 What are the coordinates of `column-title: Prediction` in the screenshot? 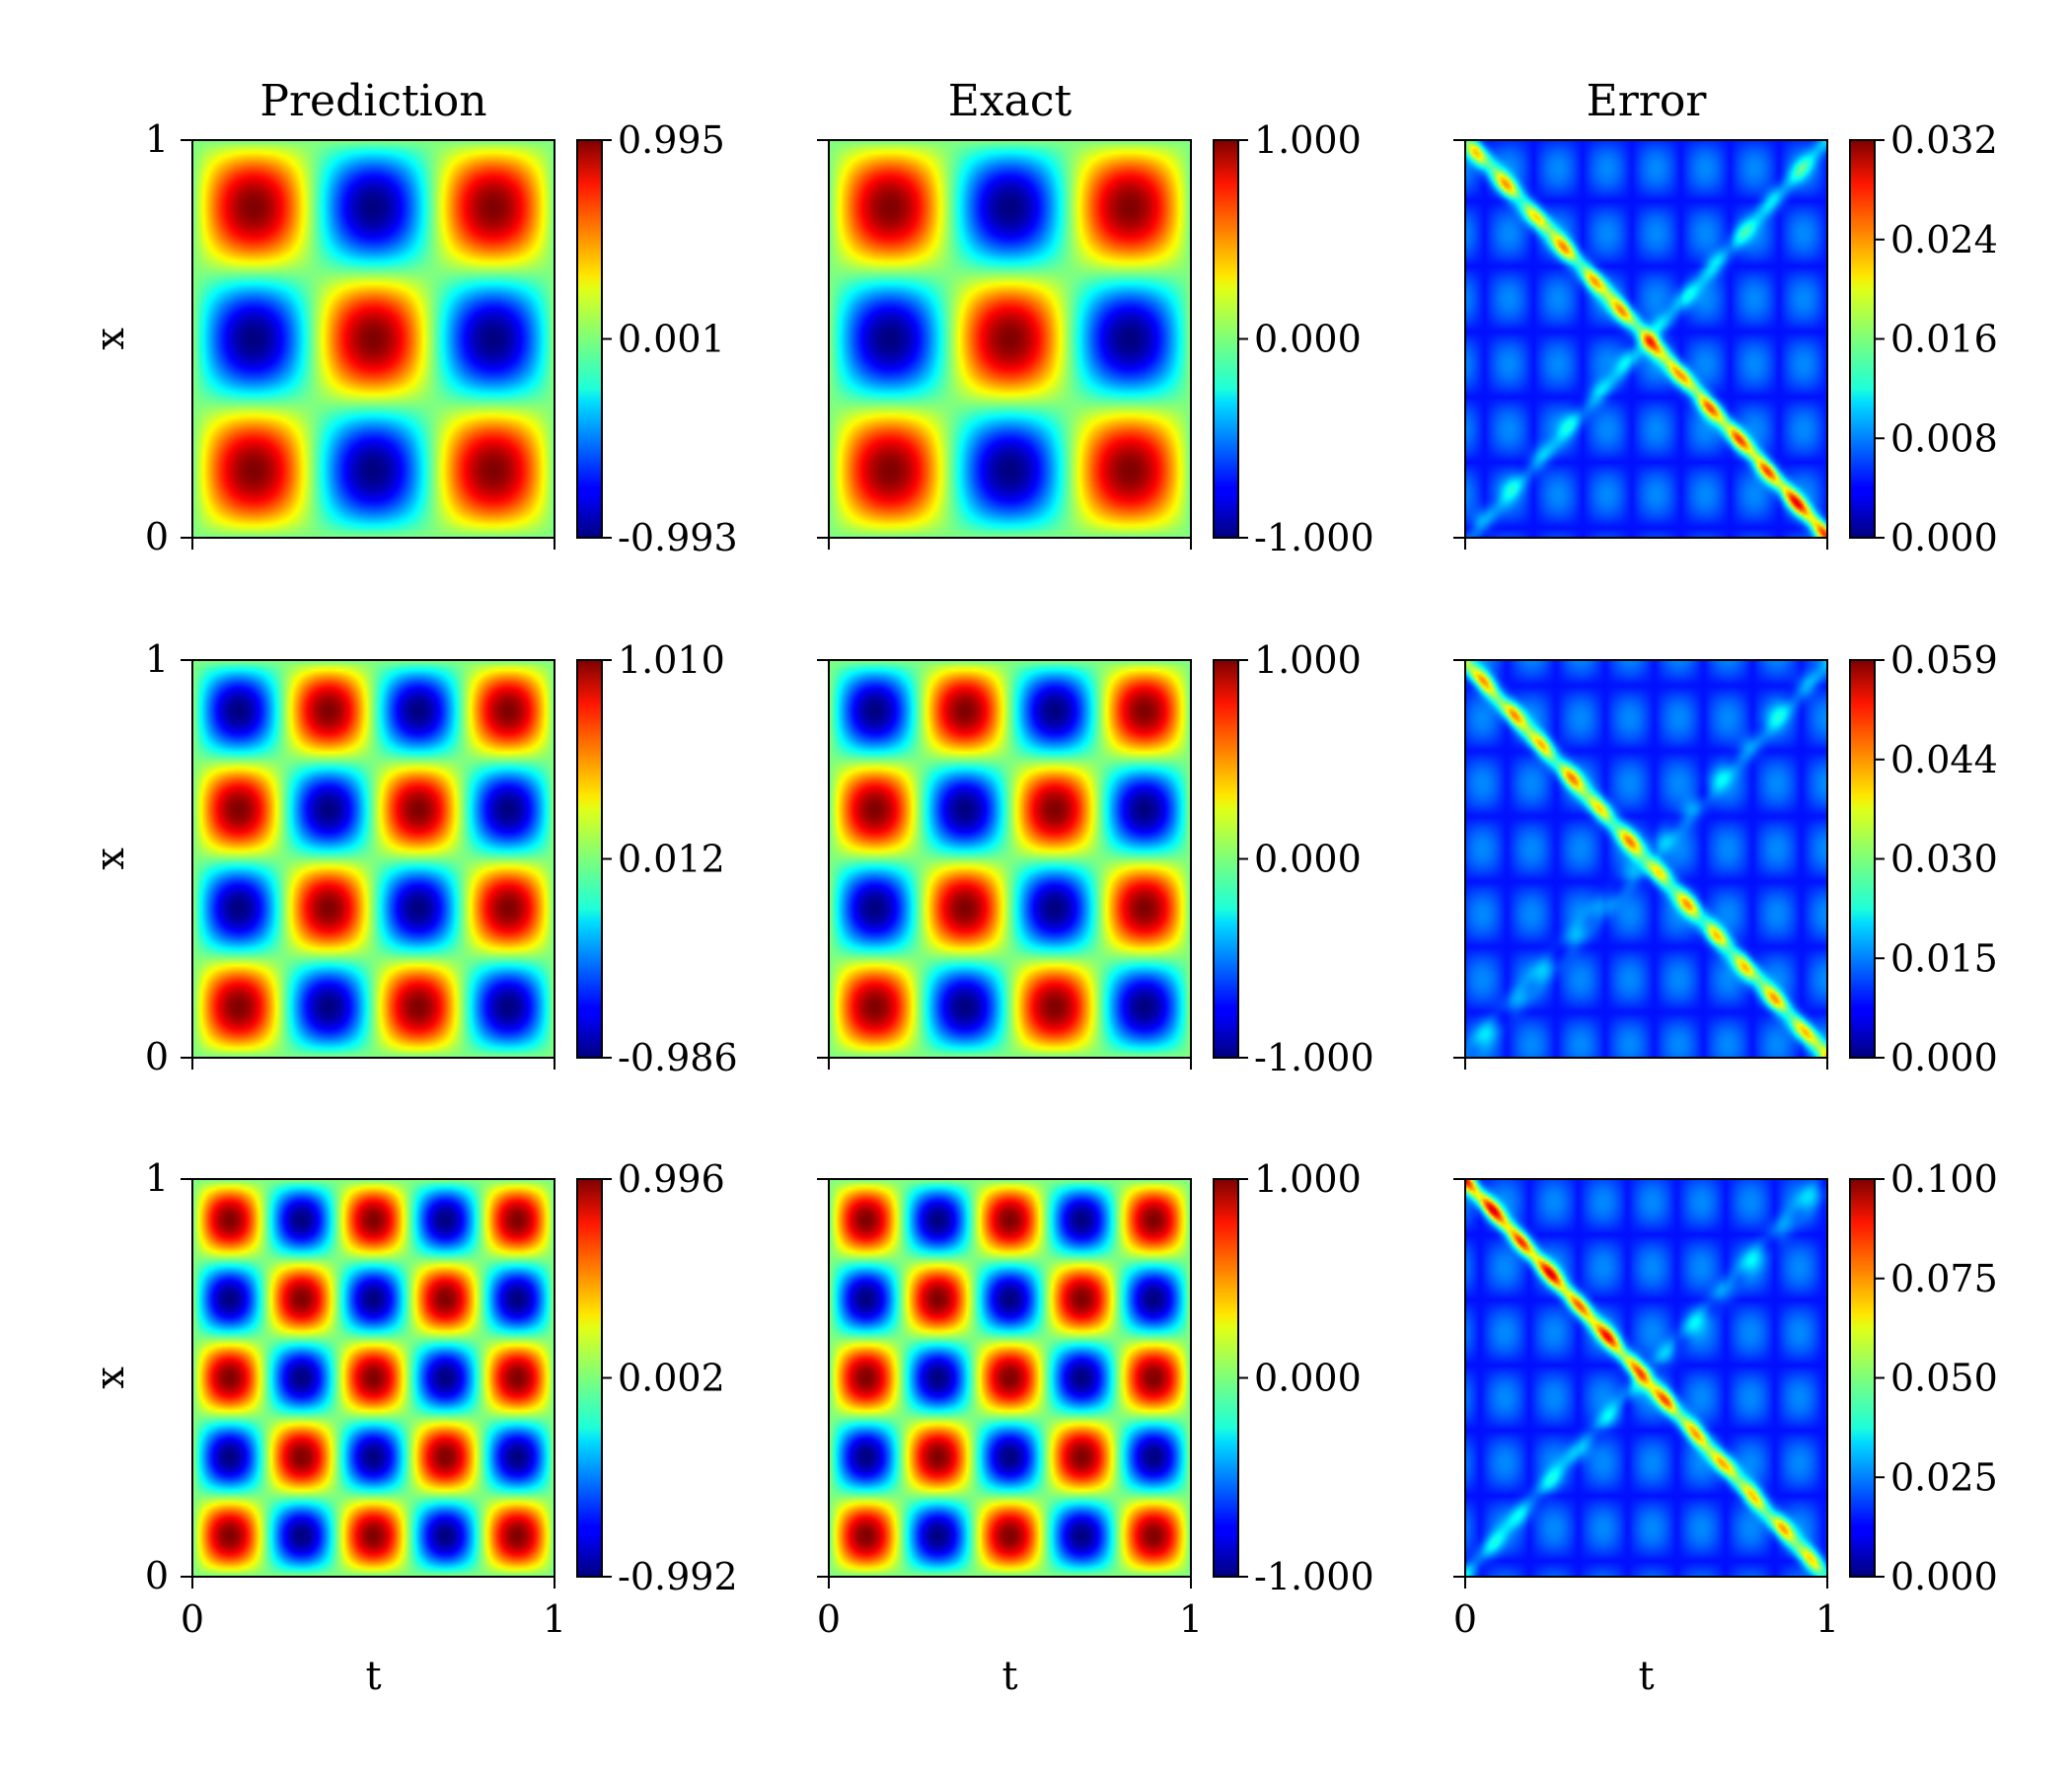 It's located at (373, 101).